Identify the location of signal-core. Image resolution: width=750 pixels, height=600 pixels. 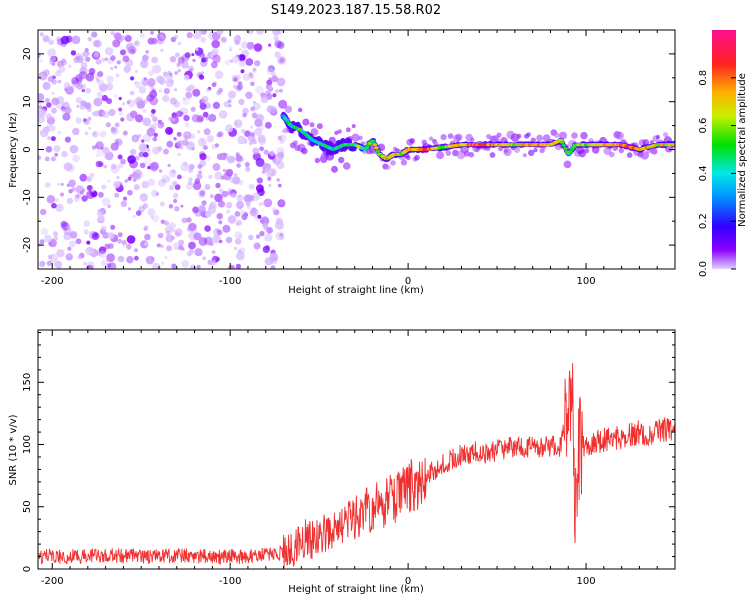
(378, 151).